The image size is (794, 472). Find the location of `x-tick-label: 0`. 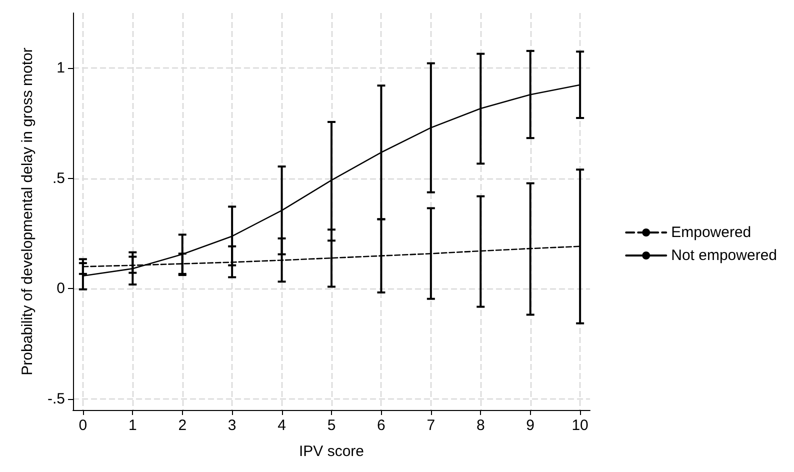

x-tick-label: 0 is located at coordinates (83, 425).